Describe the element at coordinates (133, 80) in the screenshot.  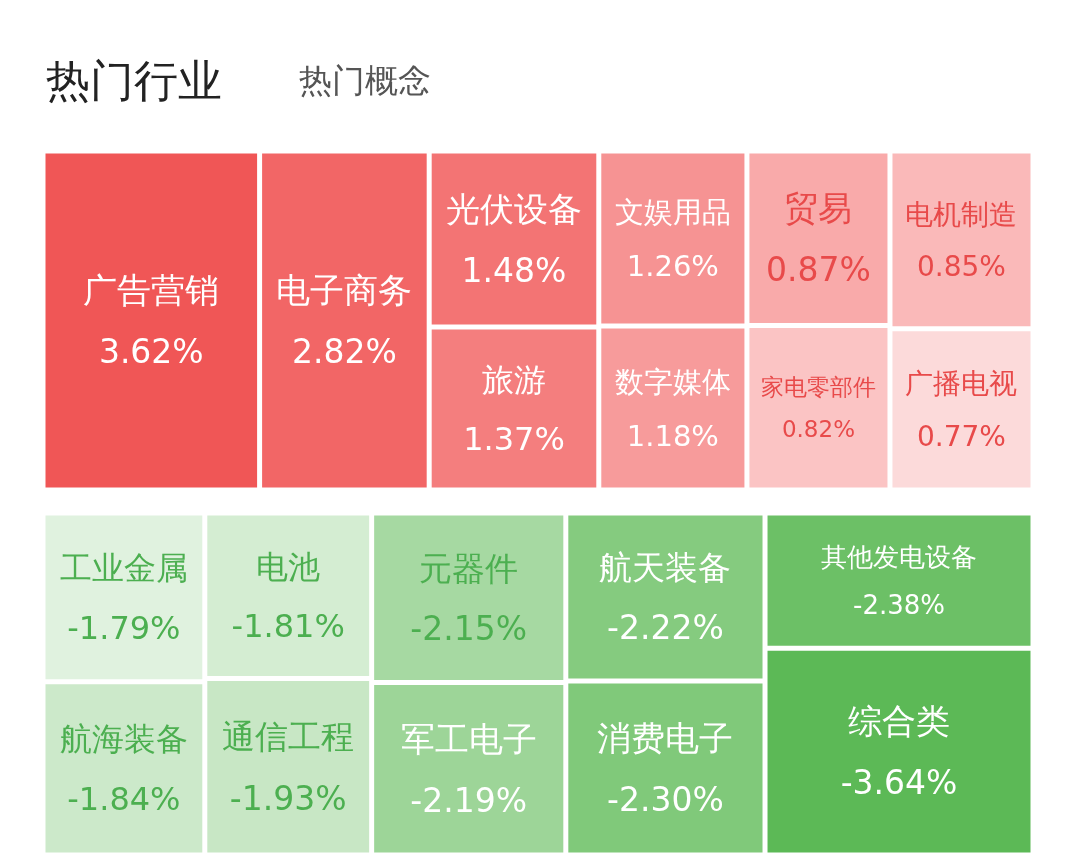
I see `text: 热门行业` at that location.